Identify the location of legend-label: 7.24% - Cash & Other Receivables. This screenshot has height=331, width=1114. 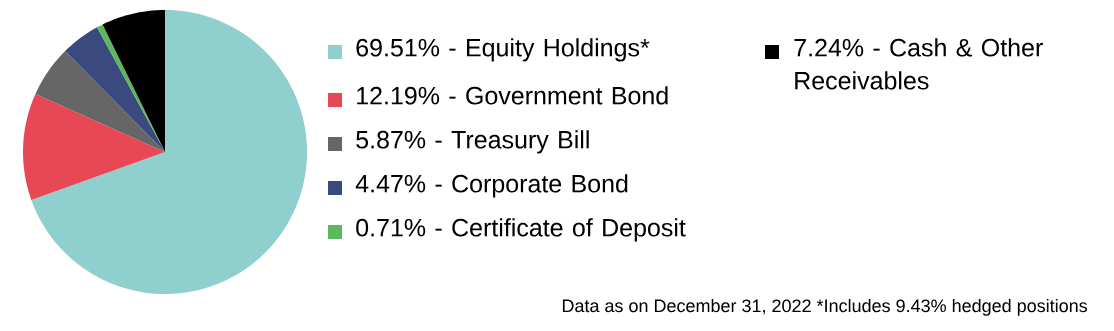
(918, 64).